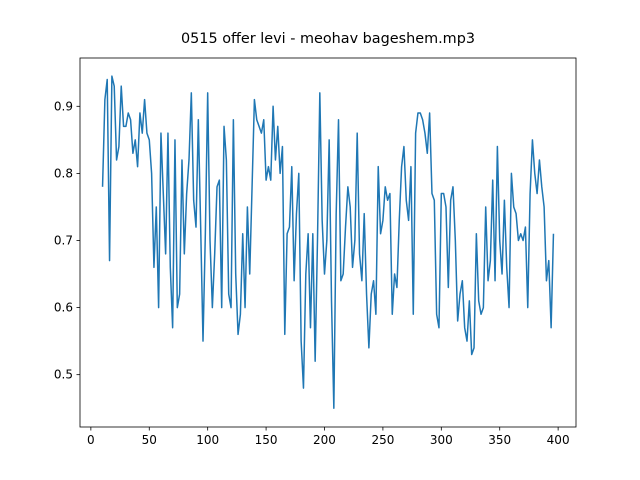 This screenshot has height=480, width=640. What do you see at coordinates (149, 440) in the screenshot?
I see `x-tick-label: 50` at bounding box center [149, 440].